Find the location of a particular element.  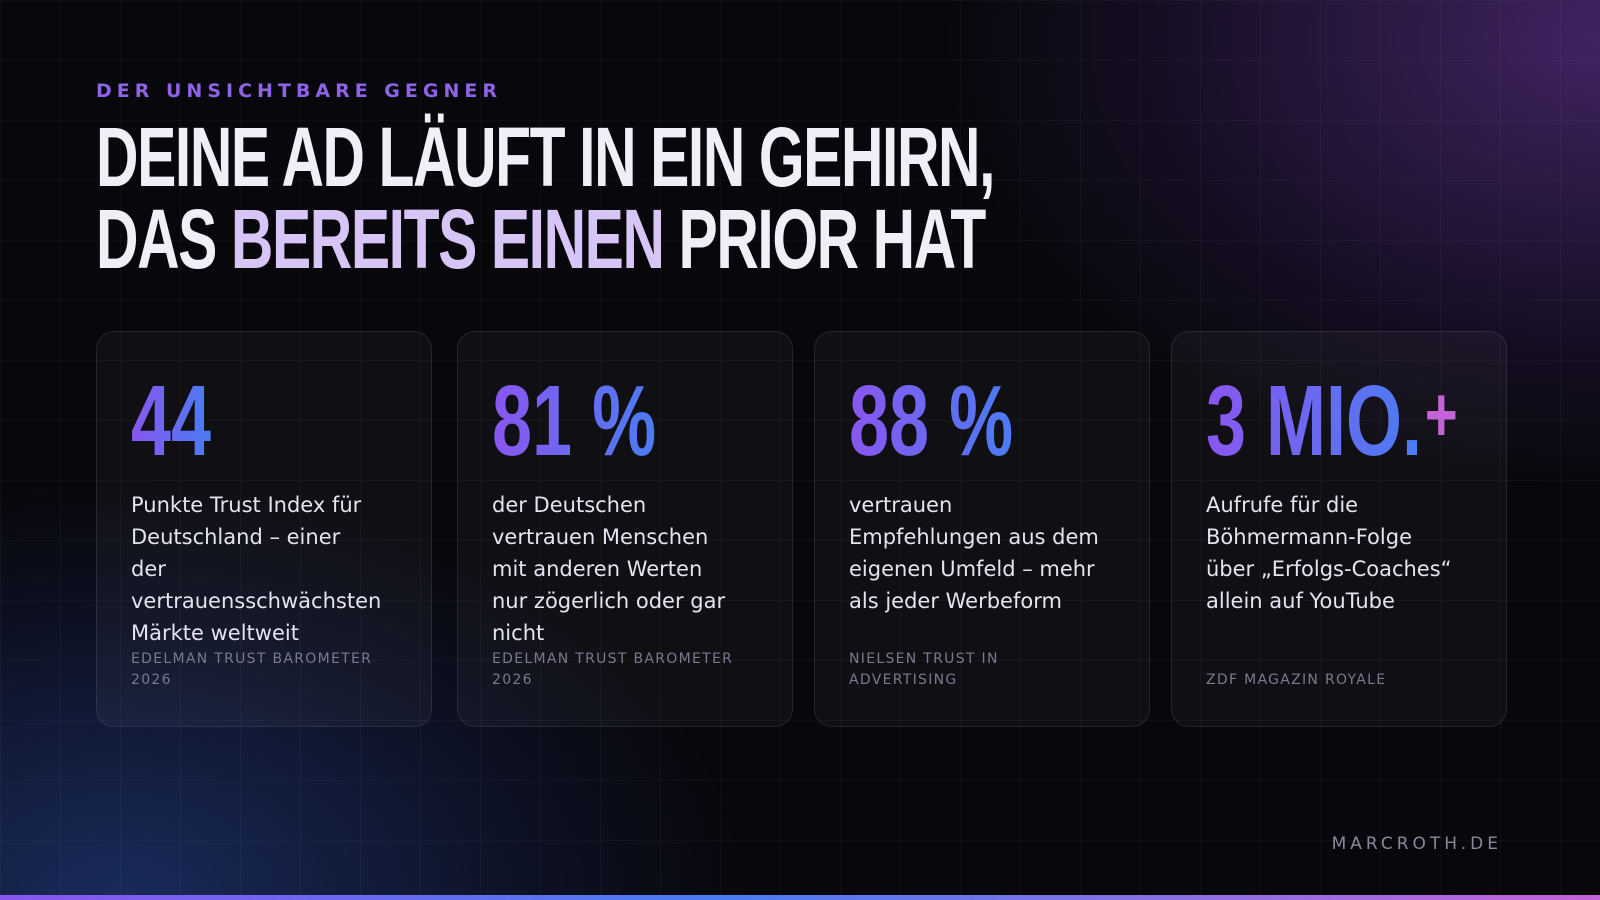

stat-value: 3 MIO.+ is located at coordinates (1332, 417).